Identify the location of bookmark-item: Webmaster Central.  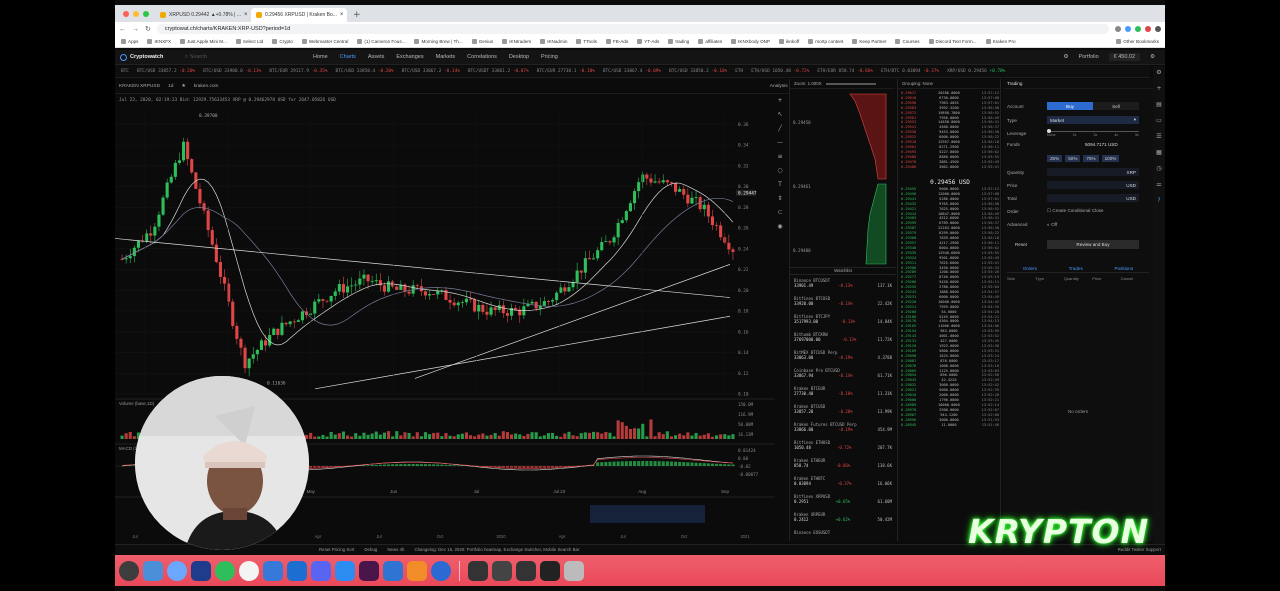
(325, 41).